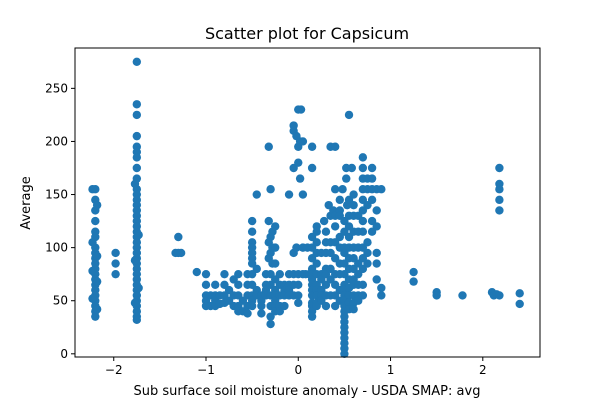  What do you see at coordinates (391, 370) in the screenshot?
I see `x-tick-label: 1` at bounding box center [391, 370].